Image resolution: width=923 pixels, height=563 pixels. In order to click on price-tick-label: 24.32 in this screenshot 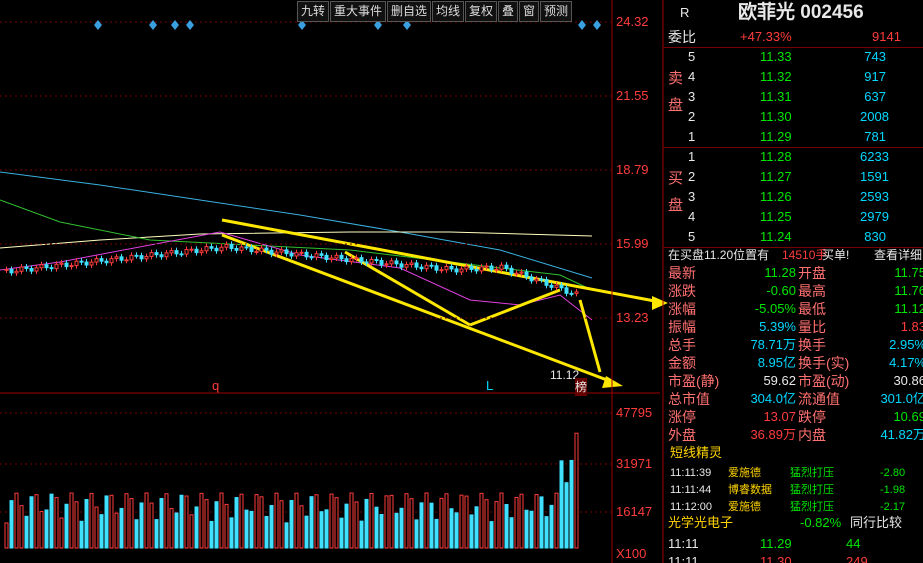, I will do `click(632, 21)`.